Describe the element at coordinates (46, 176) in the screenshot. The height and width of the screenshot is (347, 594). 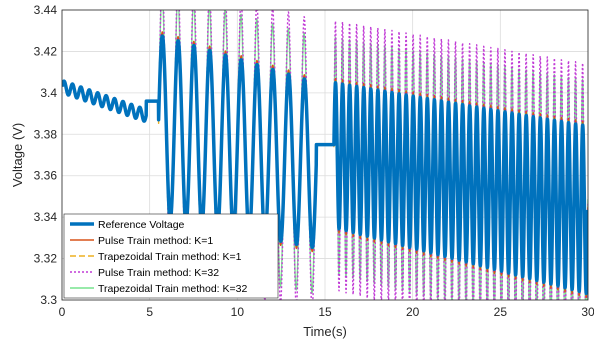
I see `y-tick-label: 3.36` at that location.